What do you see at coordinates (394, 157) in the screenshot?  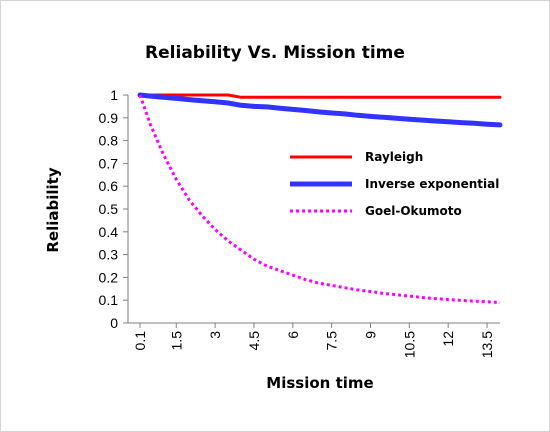 I see `legend-label-rayleigh: Rayleigh` at bounding box center [394, 157].